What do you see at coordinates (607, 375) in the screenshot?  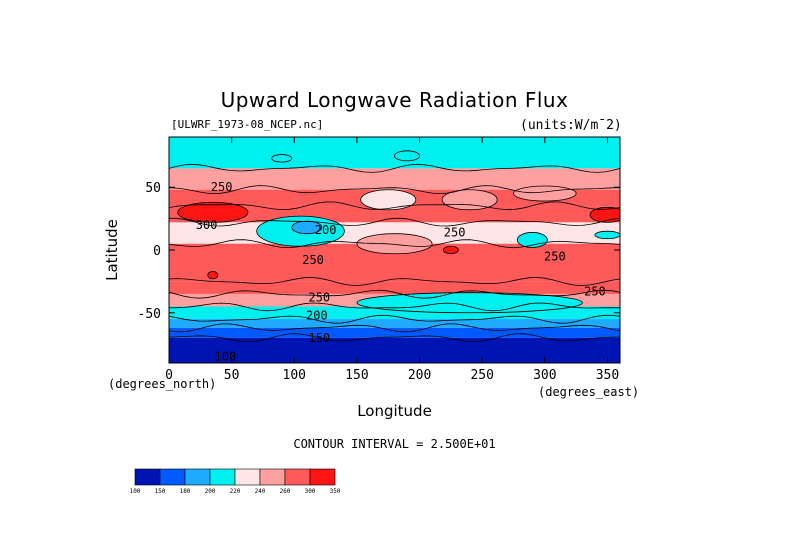 I see `x-tick-label: 350` at bounding box center [607, 375].